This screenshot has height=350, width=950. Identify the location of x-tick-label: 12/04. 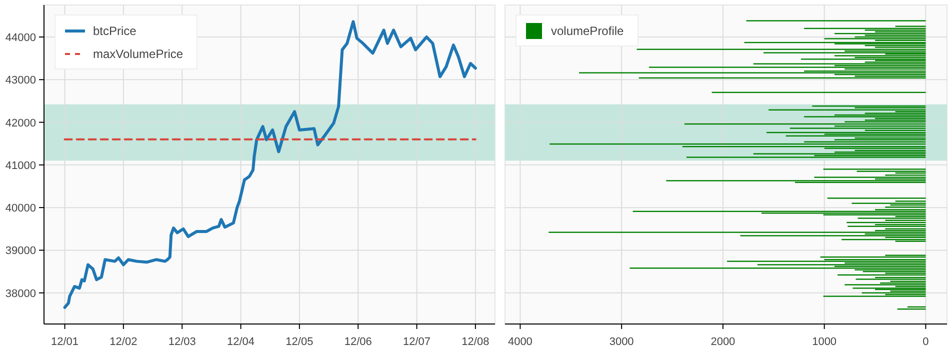
(241, 342).